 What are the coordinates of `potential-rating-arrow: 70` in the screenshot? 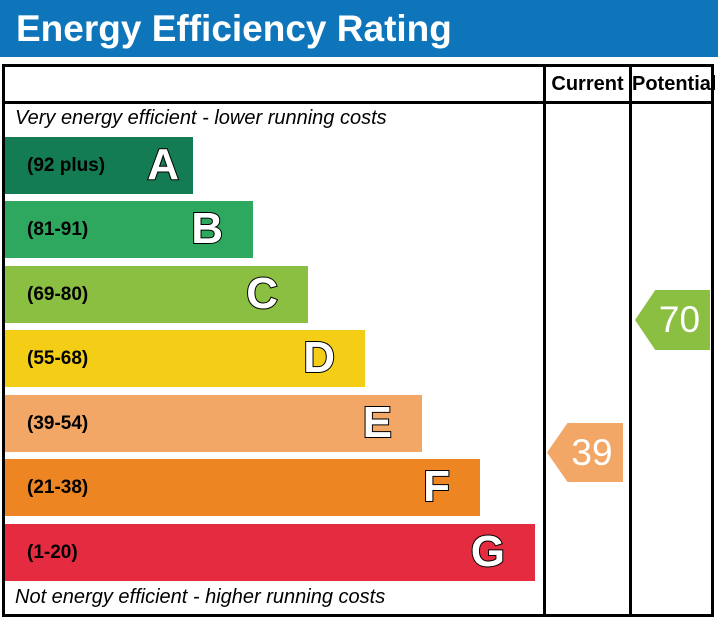 It's located at (672, 320).